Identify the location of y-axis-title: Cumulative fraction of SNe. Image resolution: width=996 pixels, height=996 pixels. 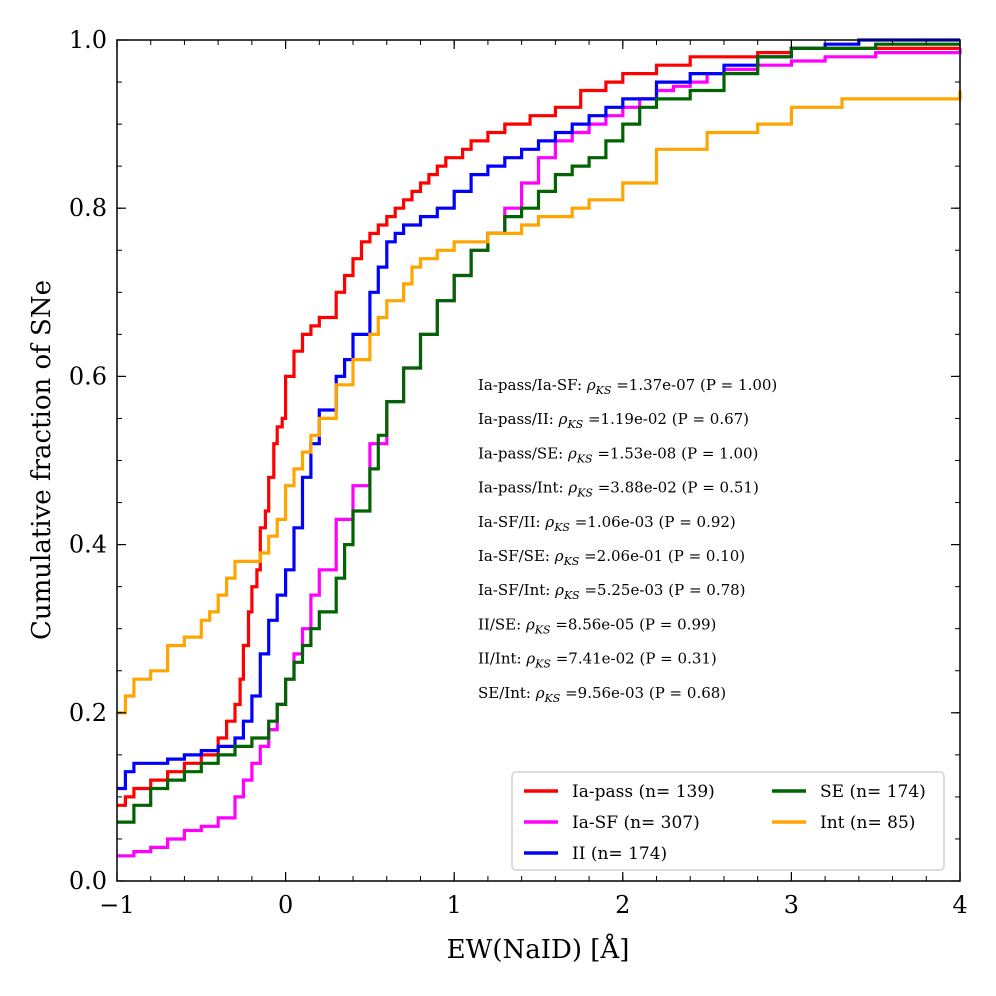
(42, 460).